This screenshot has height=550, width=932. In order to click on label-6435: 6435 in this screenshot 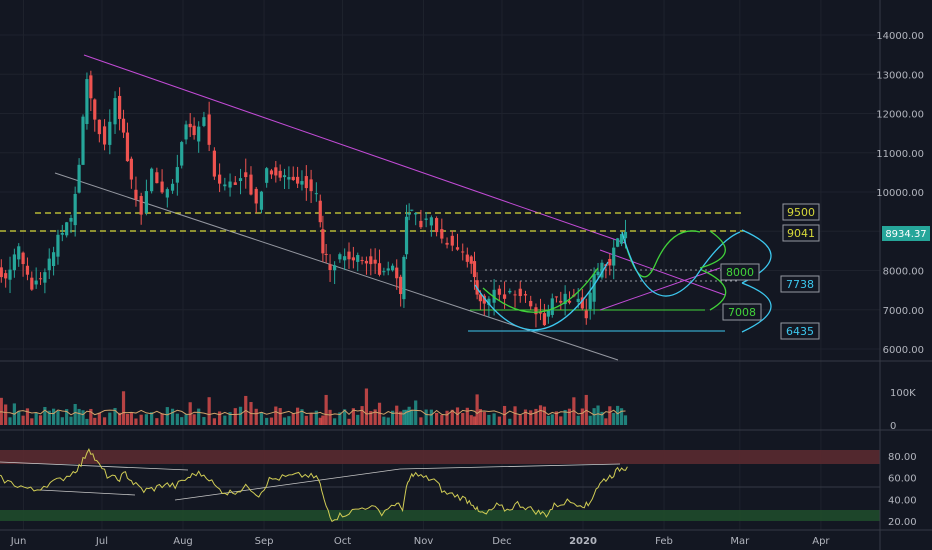, I will do `click(800, 331)`.